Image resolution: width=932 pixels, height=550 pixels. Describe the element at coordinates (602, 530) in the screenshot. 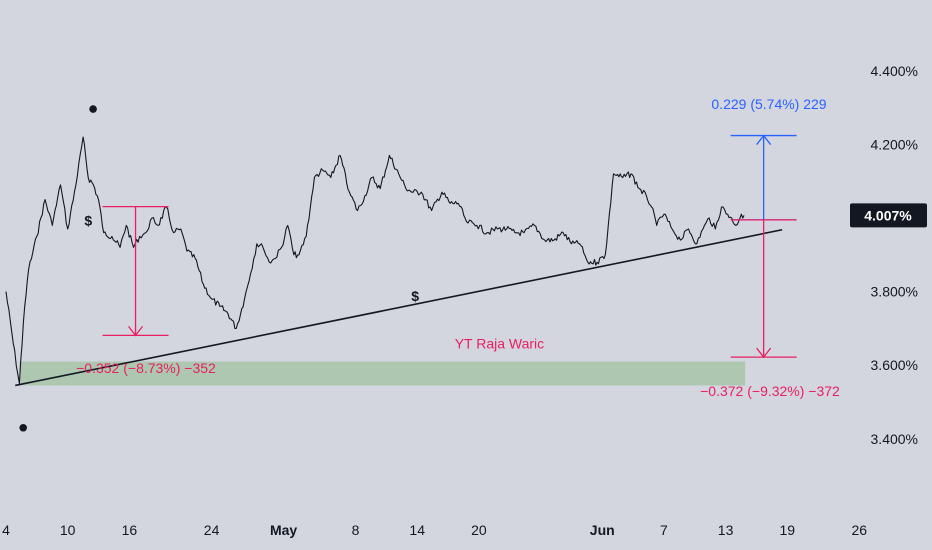

I see `x-tick-label: Jun` at that location.